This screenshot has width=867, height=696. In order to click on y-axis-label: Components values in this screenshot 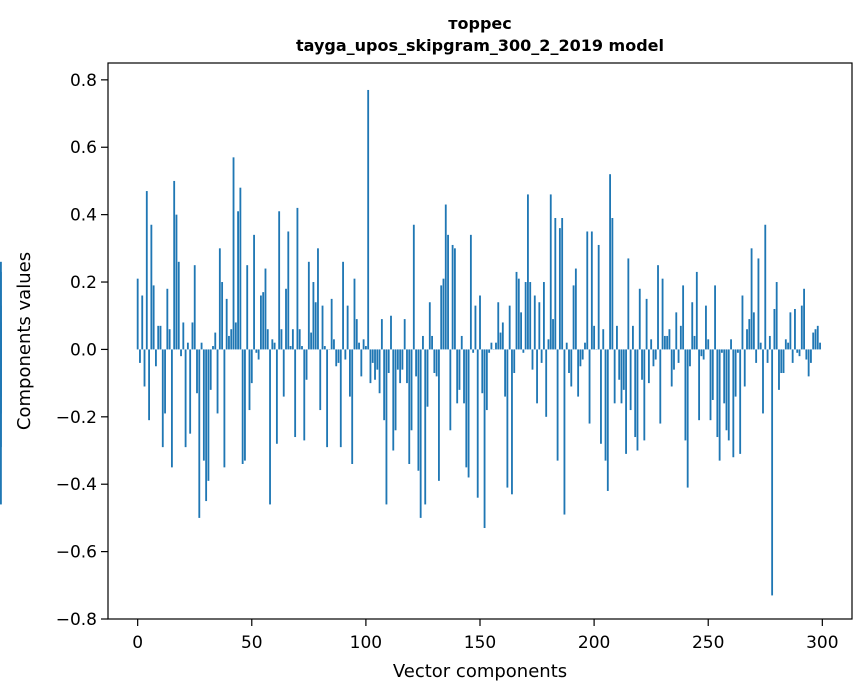, I will do `click(24, 341)`.